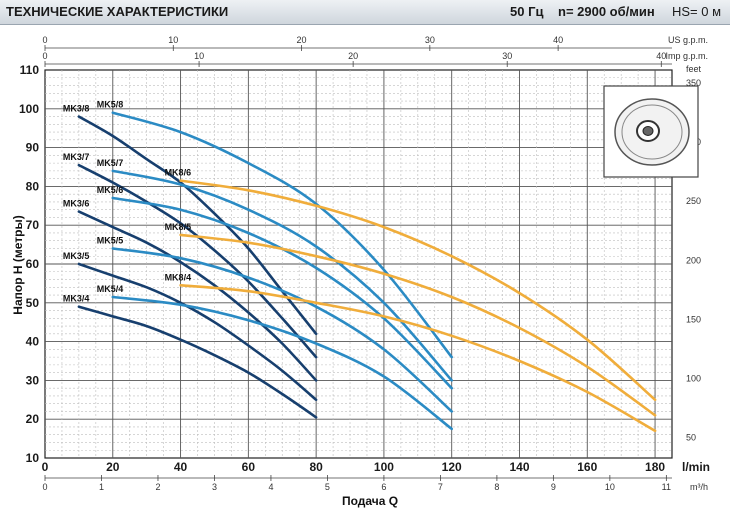 The height and width of the screenshot is (512, 730). Describe the element at coordinates (452, 467) in the screenshot. I see `x-tick-label: 120` at that location.